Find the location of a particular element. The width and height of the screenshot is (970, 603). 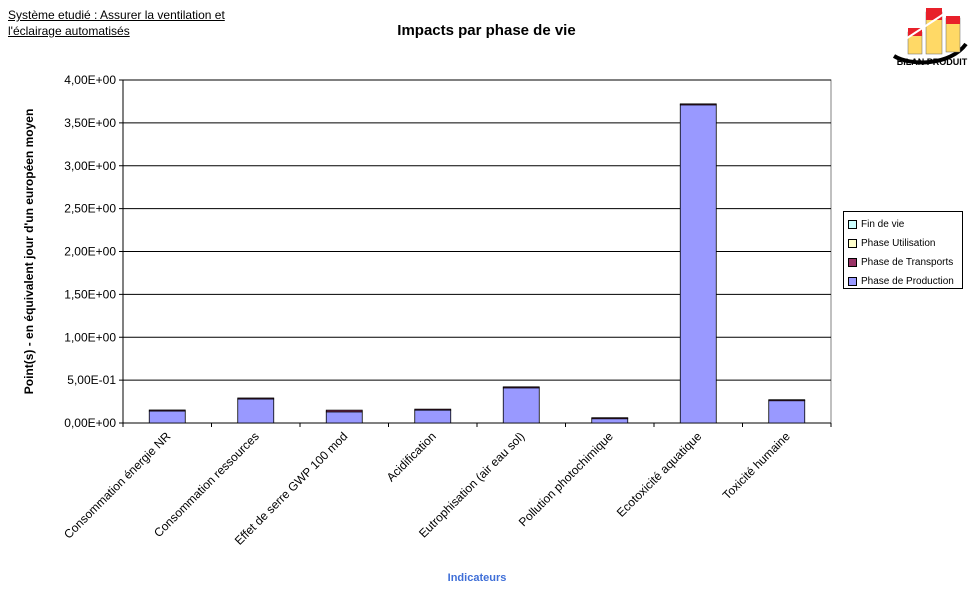

x-tick-label: Ecotoxicité aquatique is located at coordinates (659, 474).